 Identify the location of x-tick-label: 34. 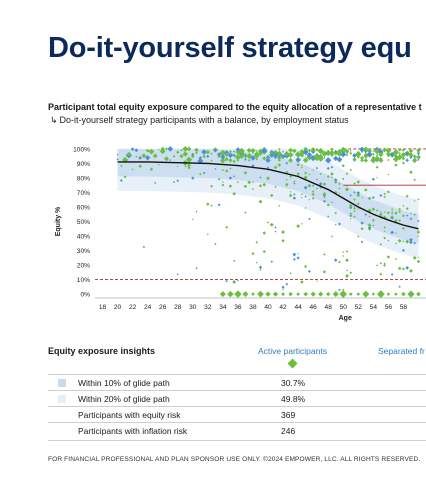
(223, 307).